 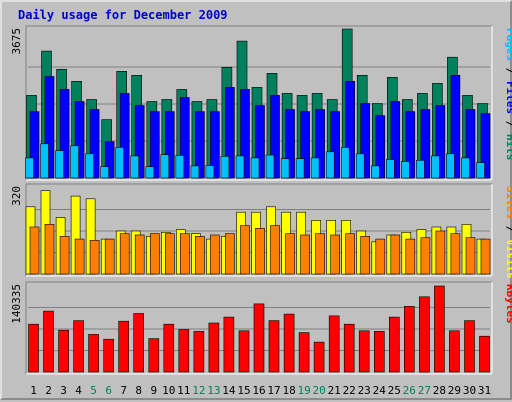 I want to click on chart-title: Daily usage for December 2009, so click(x=123, y=15).